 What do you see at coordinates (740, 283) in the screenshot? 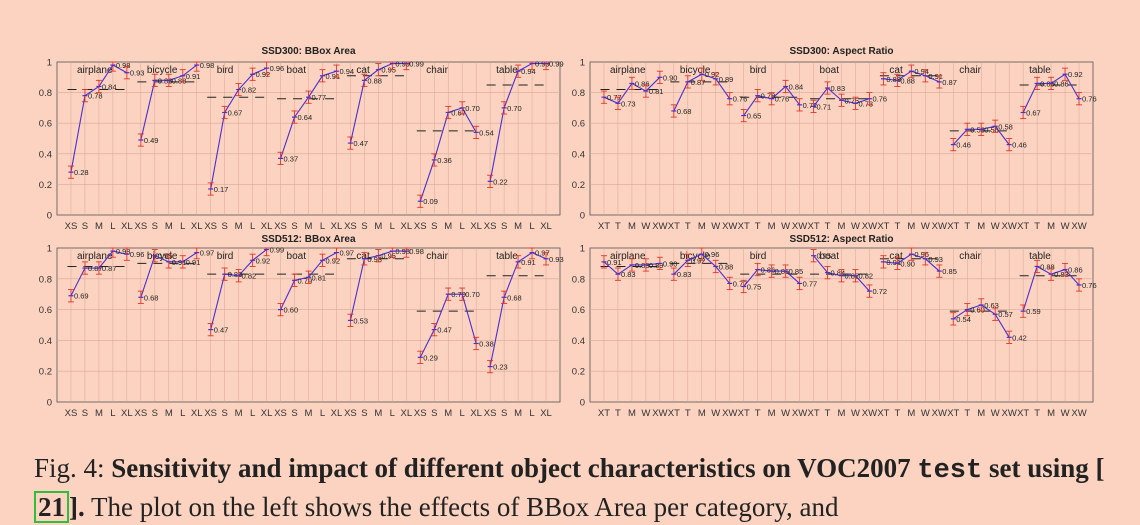
I see `panel-3-data-label: 0.77` at bounding box center [740, 283].